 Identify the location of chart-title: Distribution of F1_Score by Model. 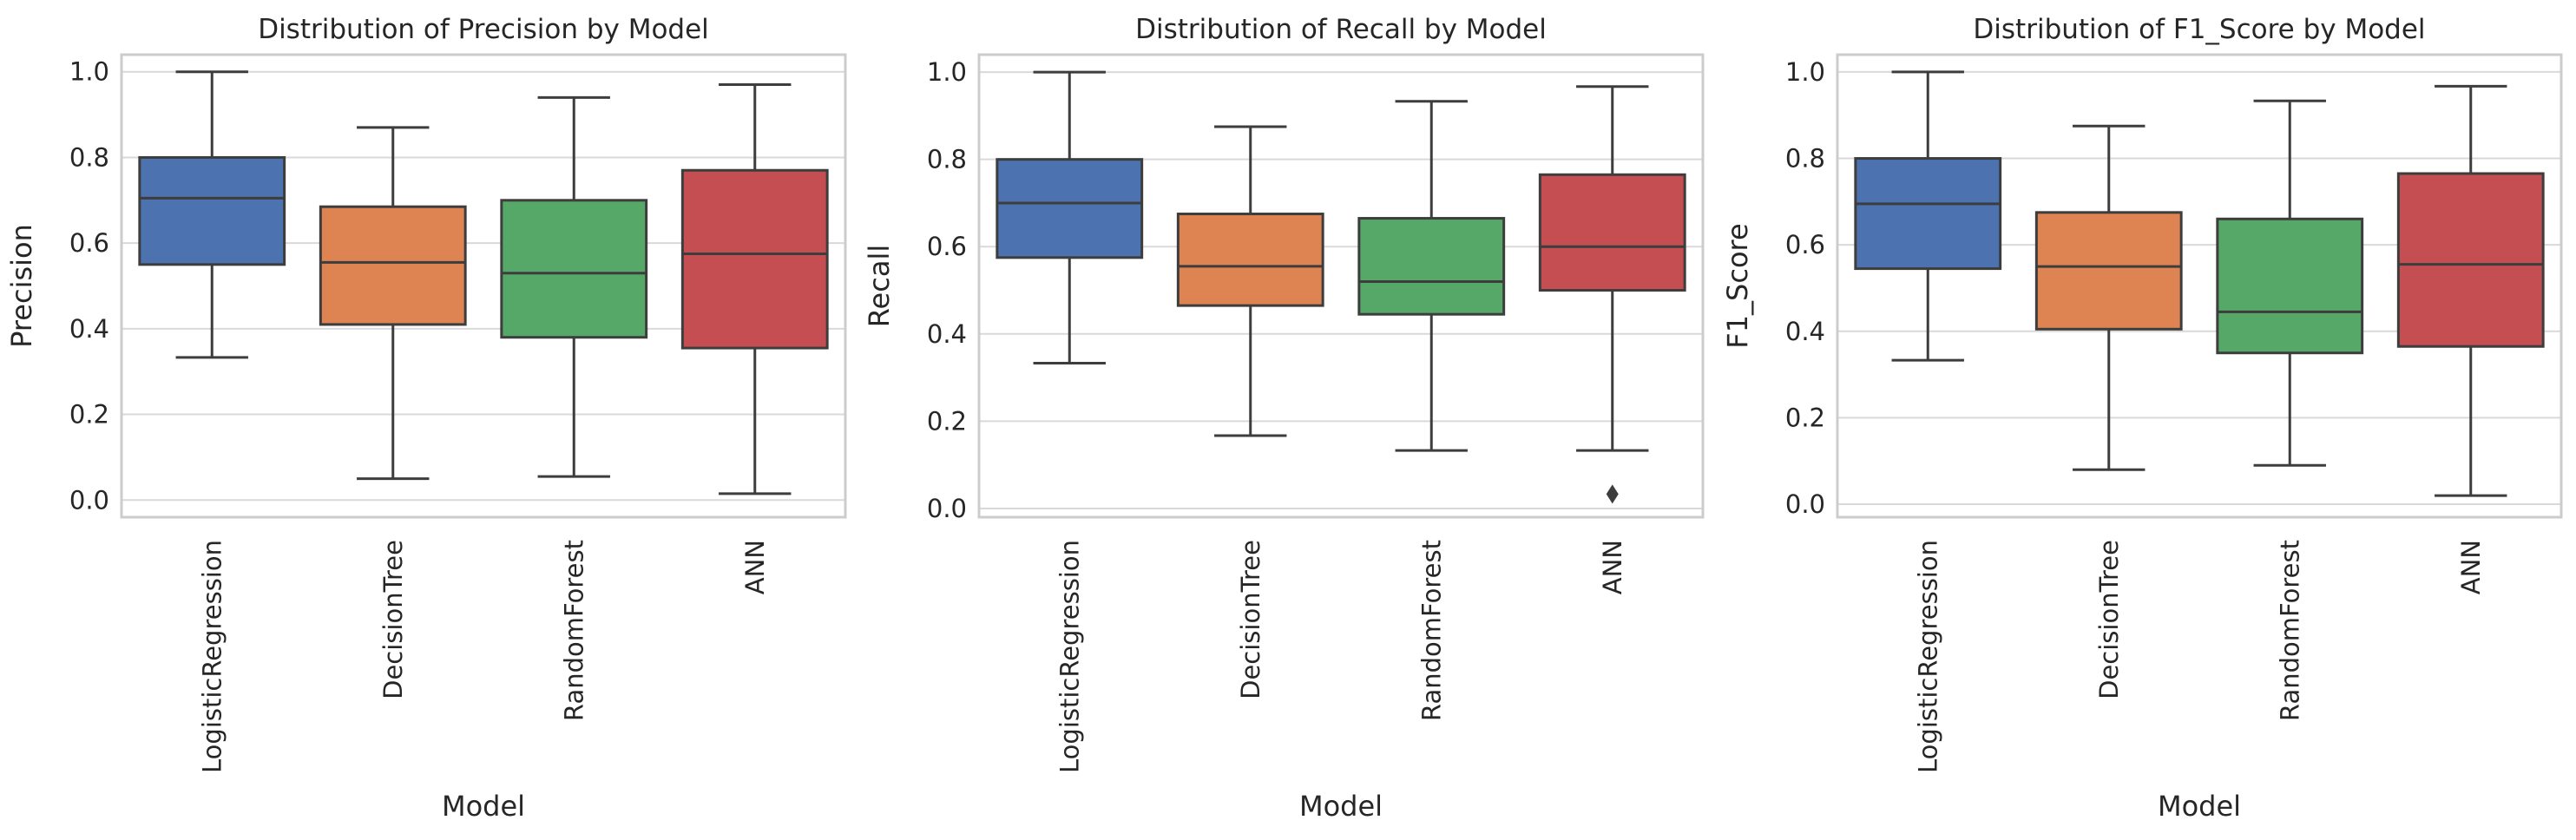
(2199, 29).